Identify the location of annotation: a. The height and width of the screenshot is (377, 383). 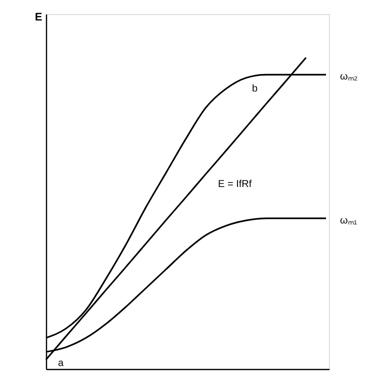
(61, 363).